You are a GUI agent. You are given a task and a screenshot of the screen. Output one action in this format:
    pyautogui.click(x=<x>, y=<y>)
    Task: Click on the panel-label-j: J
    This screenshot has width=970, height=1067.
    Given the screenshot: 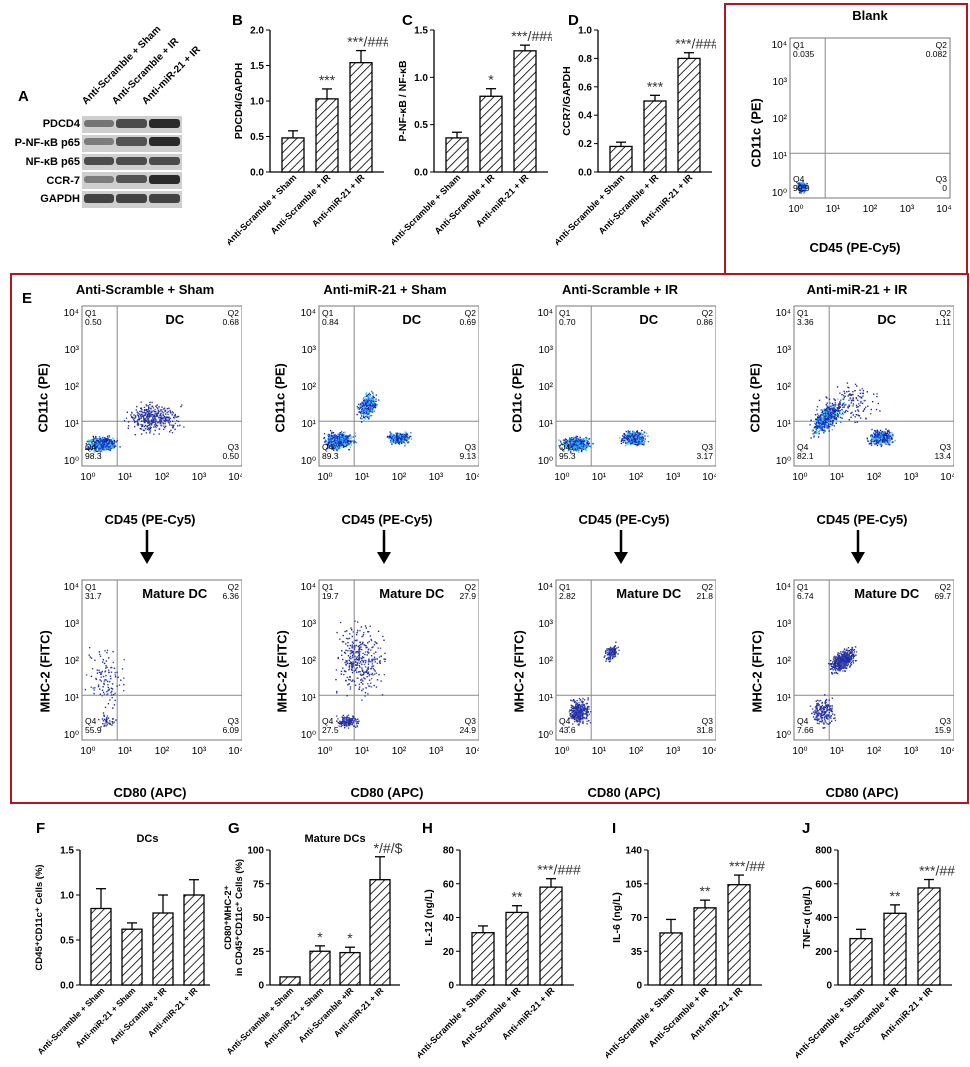 What is the action you would take?
    pyautogui.click(x=806, y=828)
    